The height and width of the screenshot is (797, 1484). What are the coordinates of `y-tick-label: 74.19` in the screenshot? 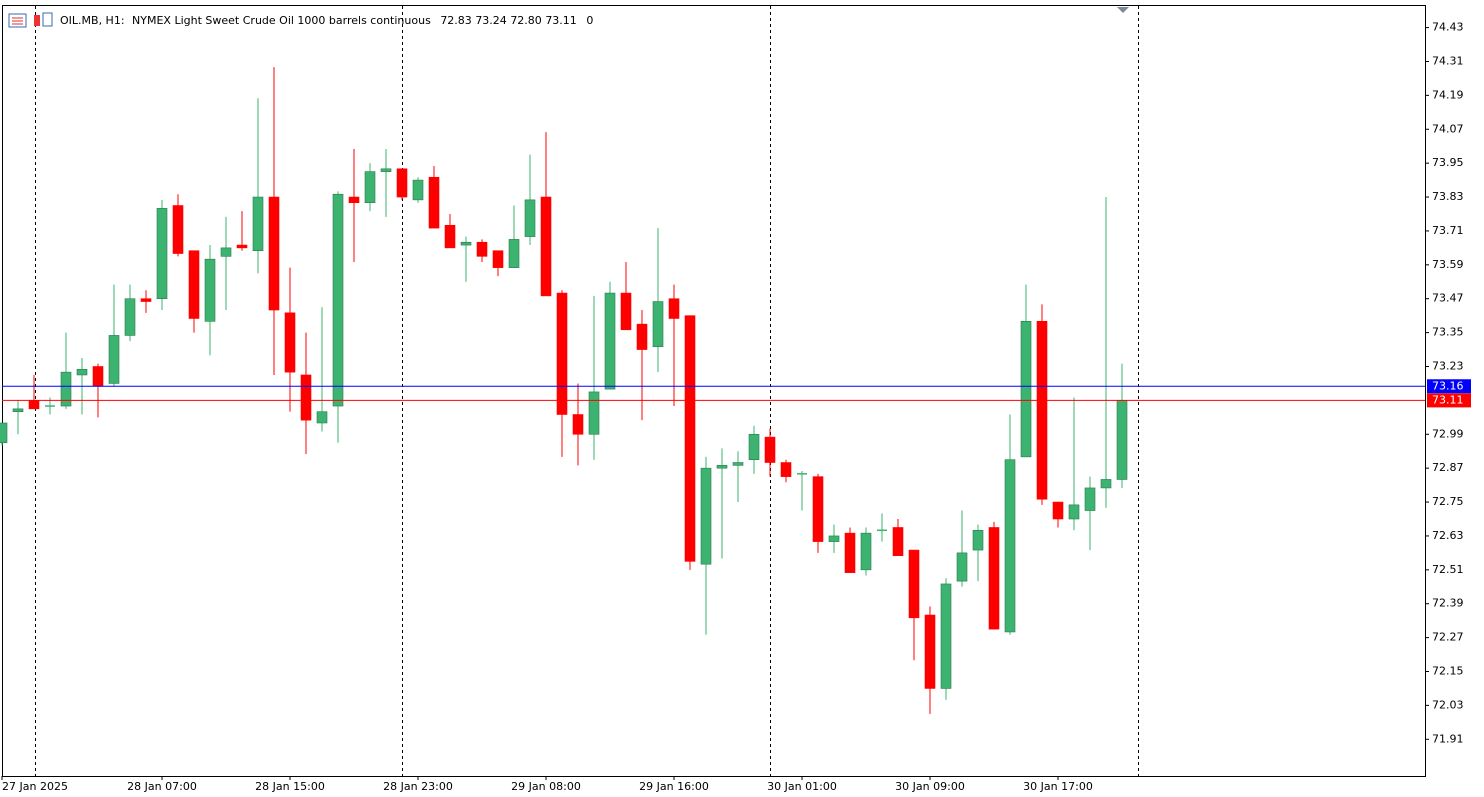 It's located at (1448, 94).